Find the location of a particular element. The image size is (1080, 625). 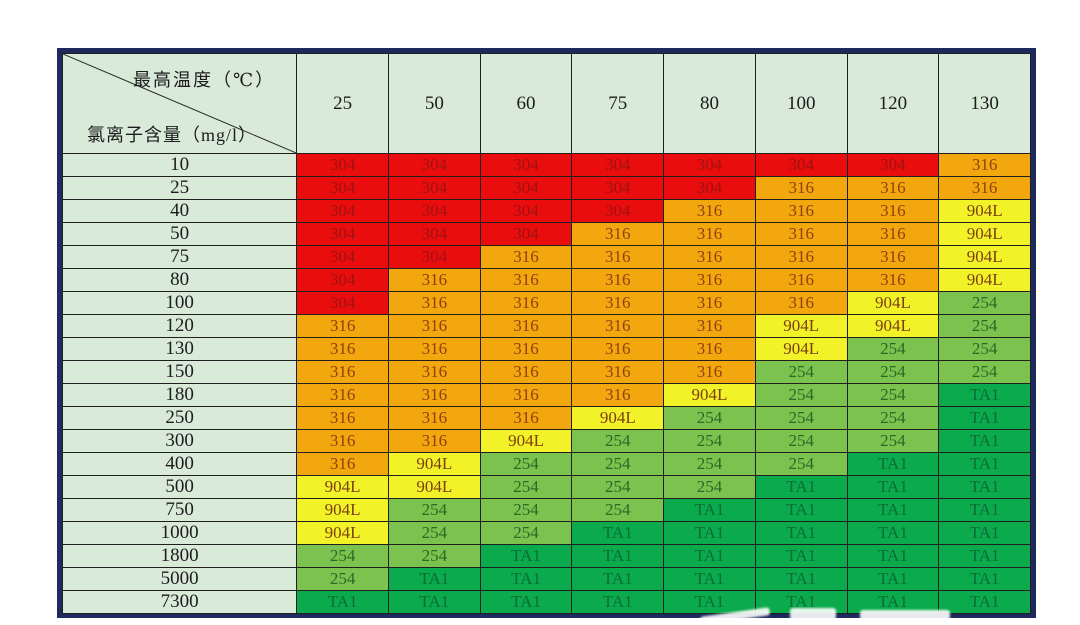

table-row: 40 304 304 304 304 316 316 316 904L is located at coordinates (546, 211).